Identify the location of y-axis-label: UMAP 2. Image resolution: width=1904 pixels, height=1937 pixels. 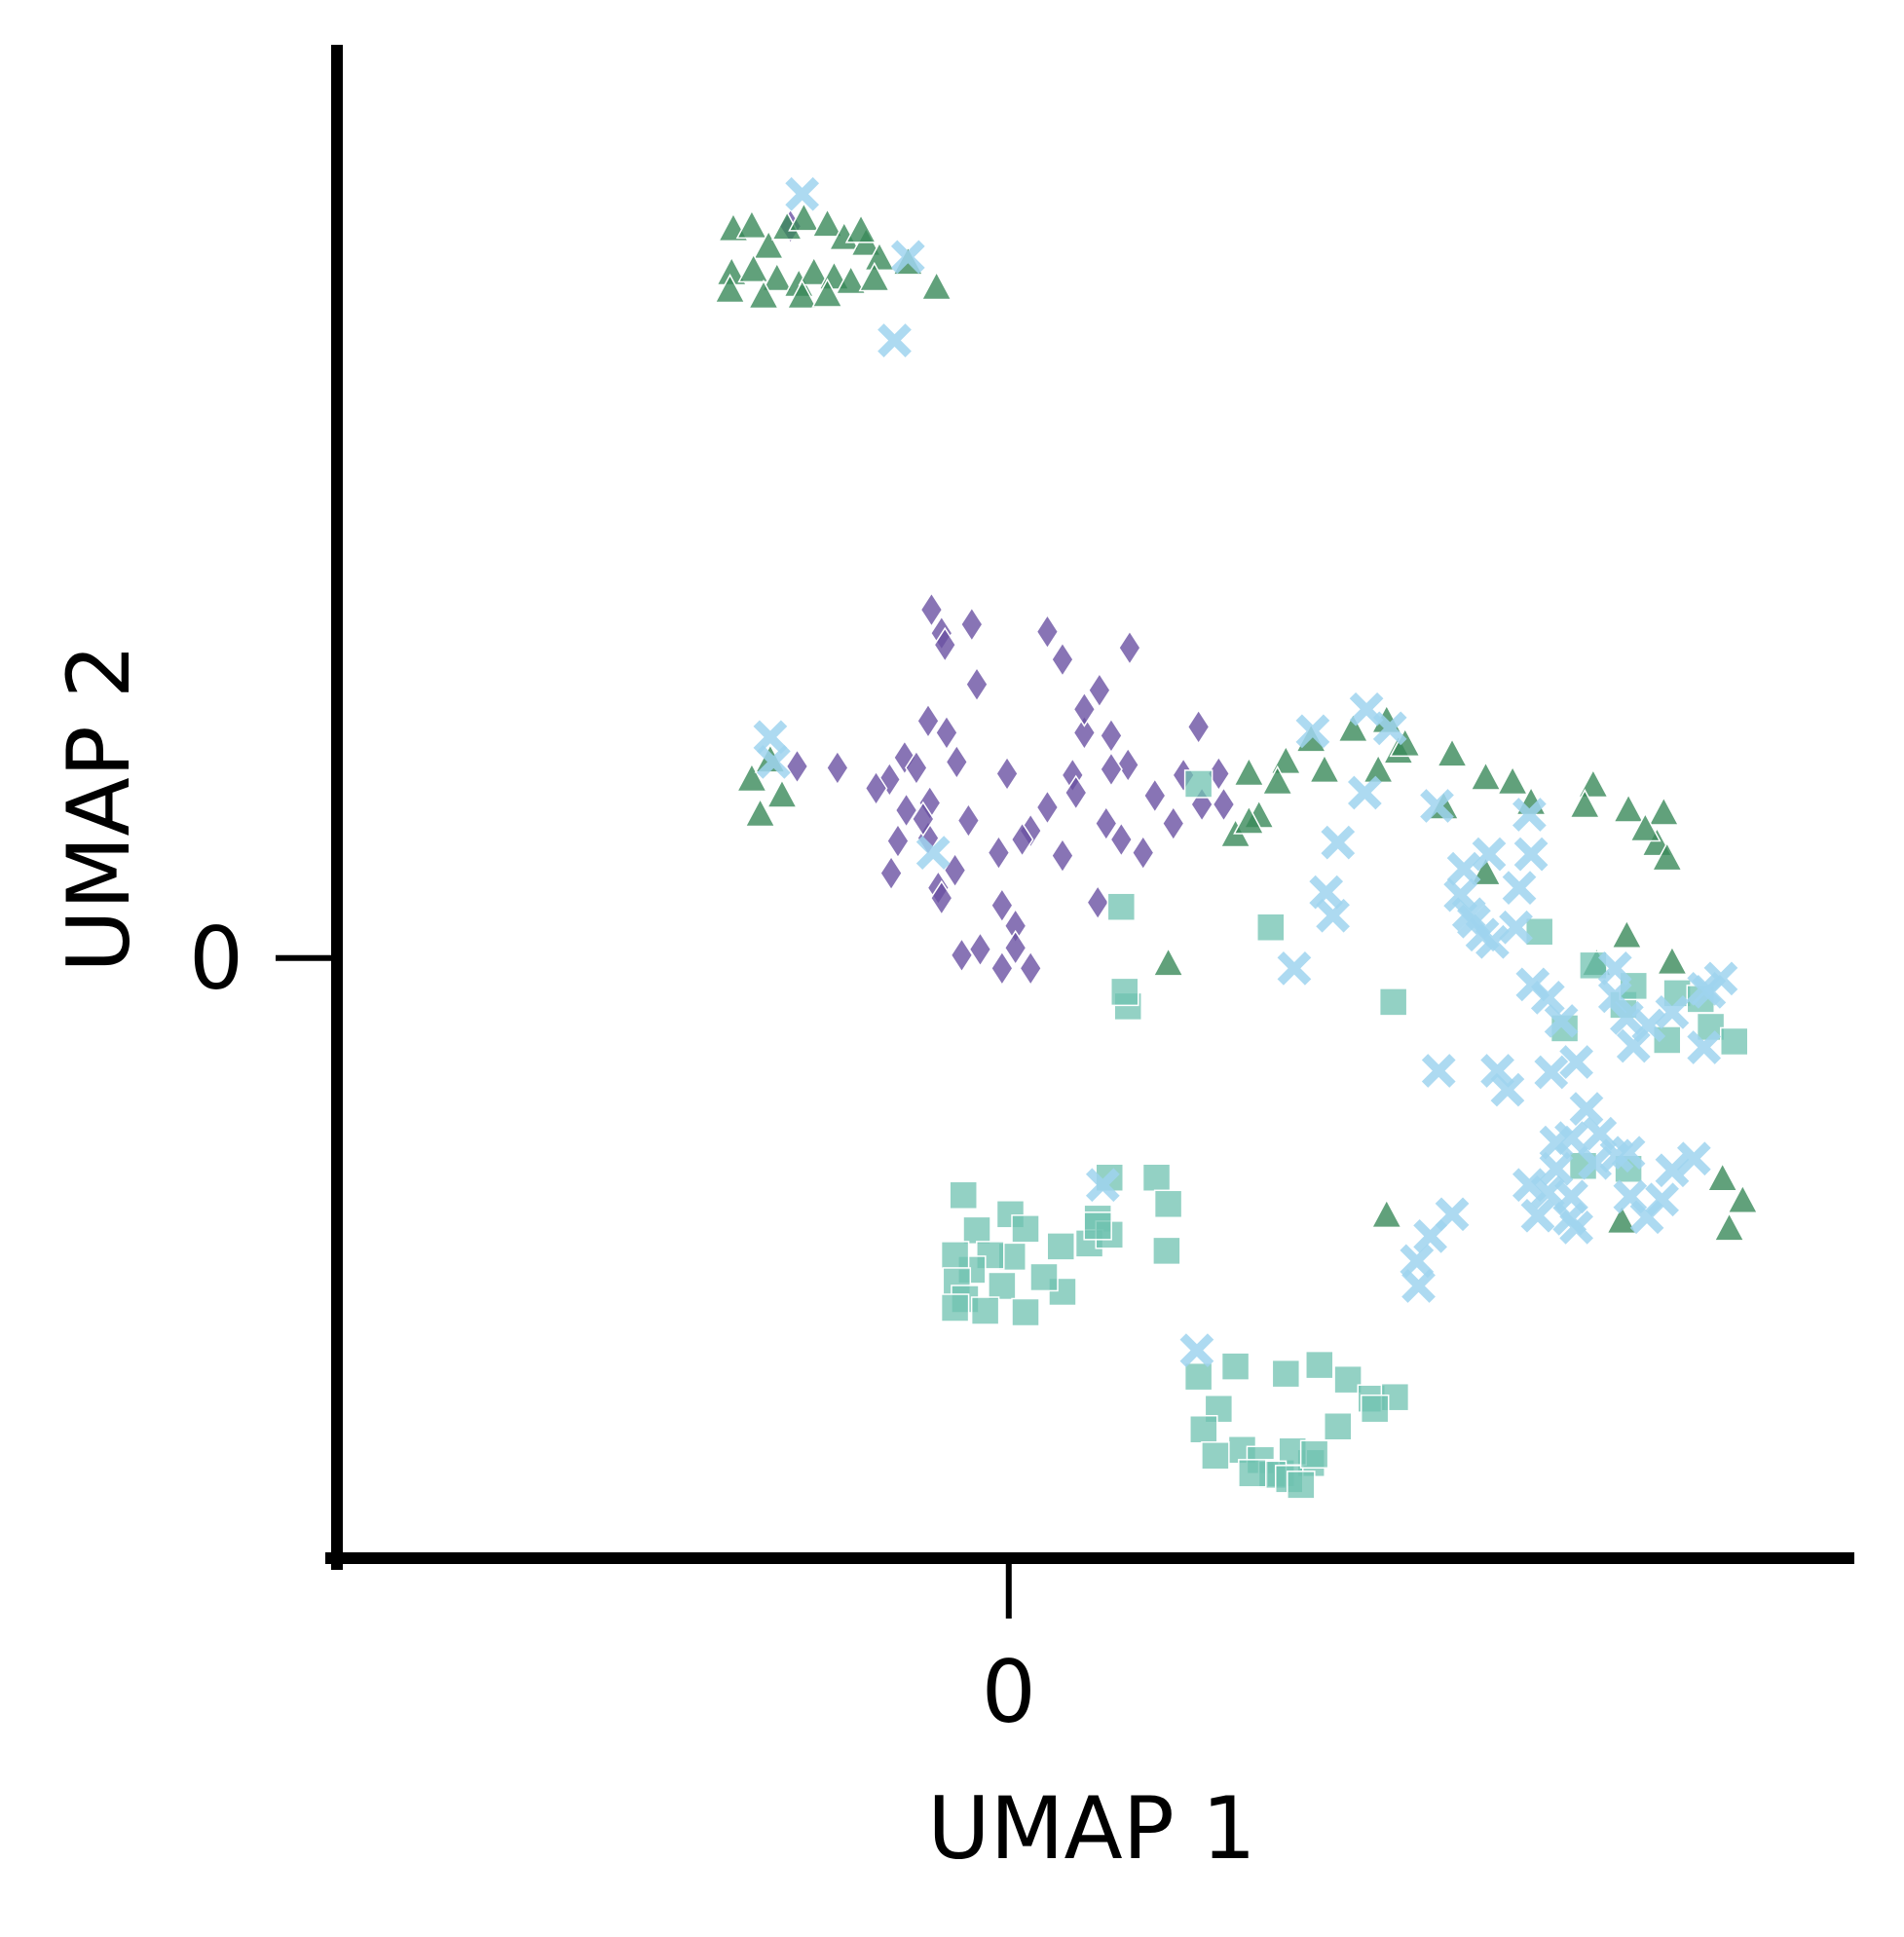
(99, 808).